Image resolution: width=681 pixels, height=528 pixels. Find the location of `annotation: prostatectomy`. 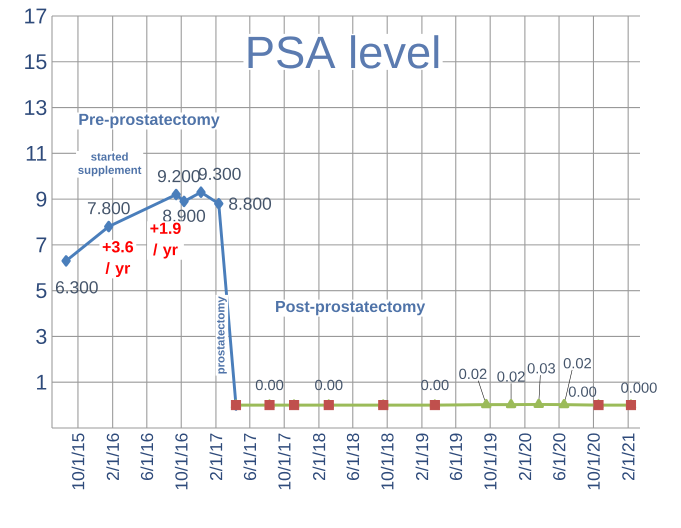

annotation: prostatectomy is located at coordinates (222, 335).